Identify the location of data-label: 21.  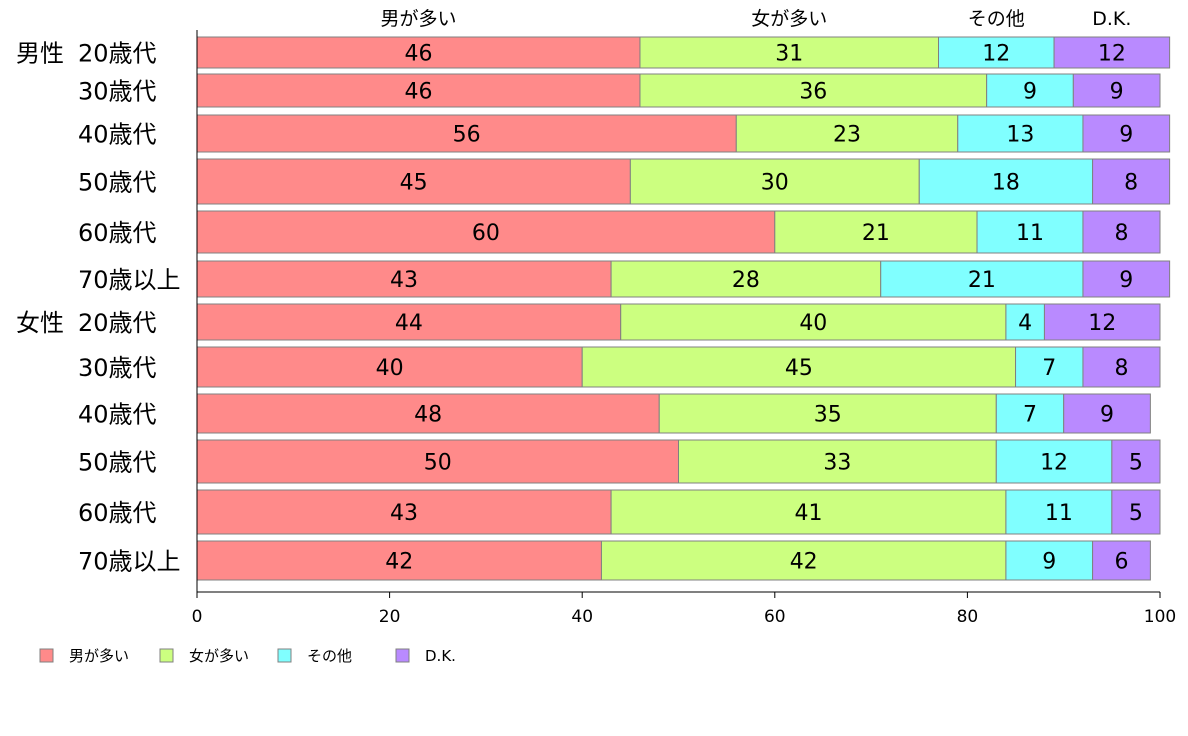
(876, 233).